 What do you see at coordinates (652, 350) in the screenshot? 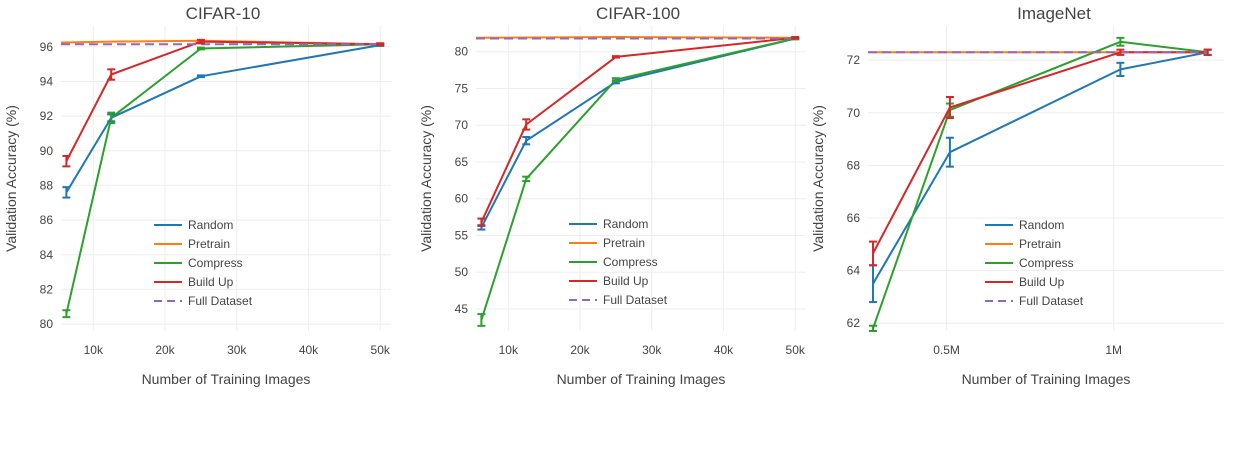
I see `x-tick-label: 30k` at bounding box center [652, 350].